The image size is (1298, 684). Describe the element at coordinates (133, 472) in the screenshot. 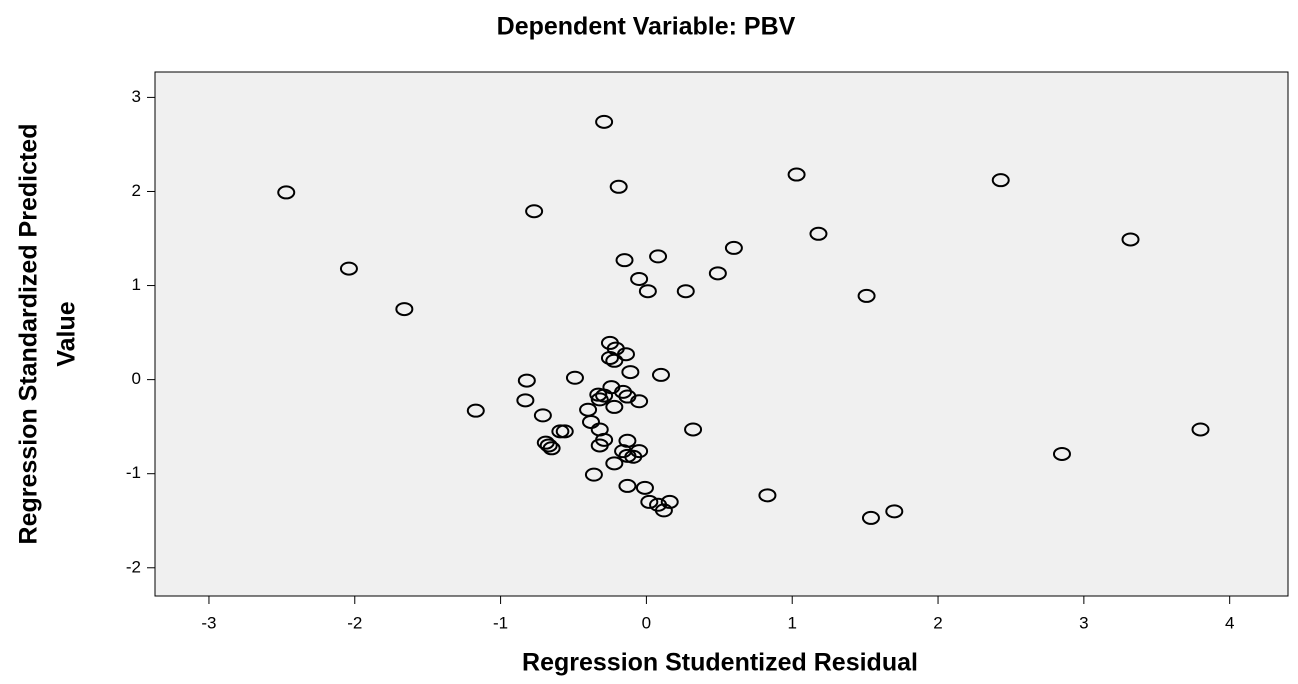

I see `y-tick-label: -1` at that location.